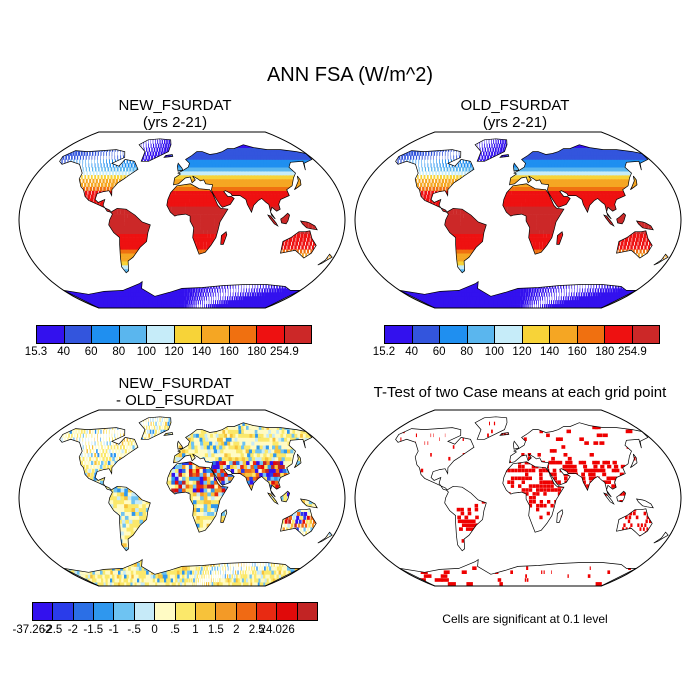  What do you see at coordinates (350, 75) in the screenshot?
I see `main-title: ANN FSA (W/m^2)` at bounding box center [350, 75].